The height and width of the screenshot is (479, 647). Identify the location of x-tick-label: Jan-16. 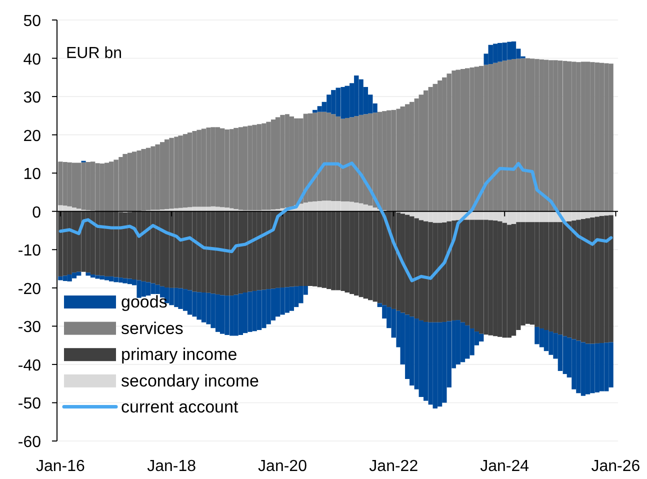
(60, 466).